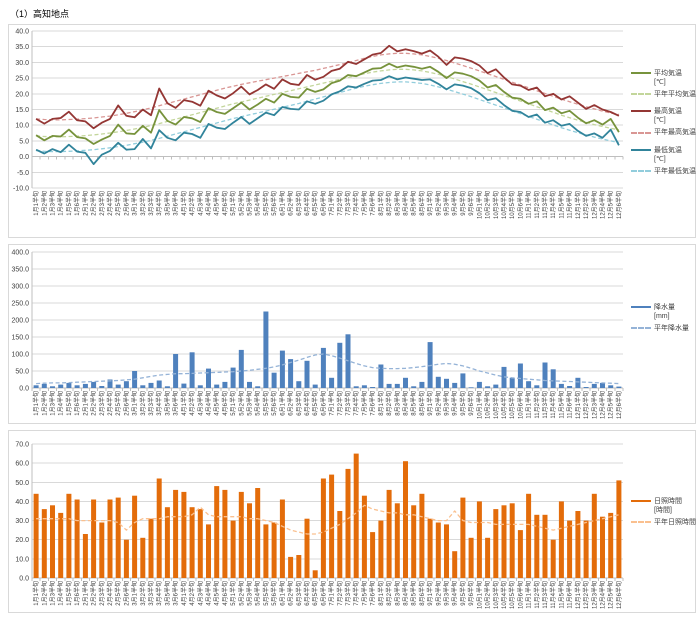 Image resolution: width=700 pixels, height=621 pixels. What do you see at coordinates (668, 73) in the screenshot?
I see `legend-label: 平均気温` at bounding box center [668, 73].